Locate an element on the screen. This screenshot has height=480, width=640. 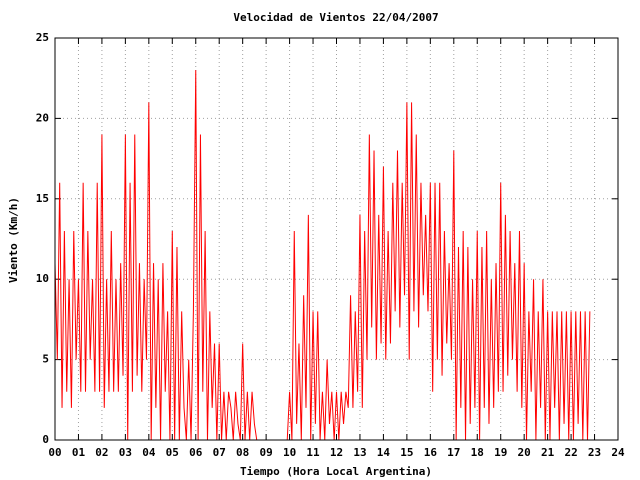
x-tick-label: 16 is located at coordinates (431, 452).